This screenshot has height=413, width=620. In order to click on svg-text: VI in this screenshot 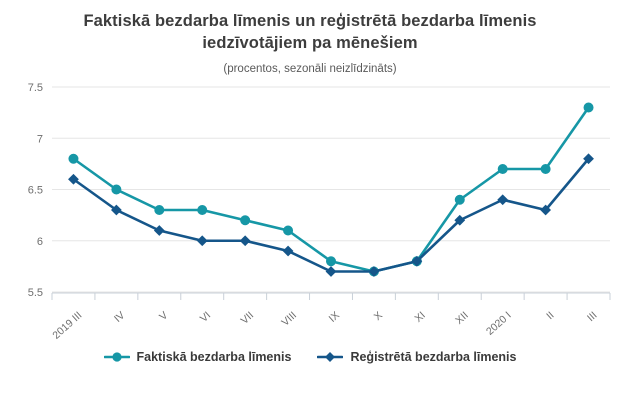, I will do `click(205, 317)`.